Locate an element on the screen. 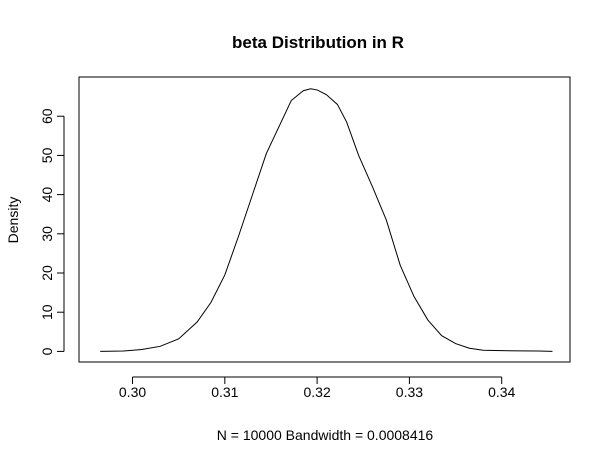 Image resolution: width=609 pixels, height=461 pixels. y-tick-label: 10 is located at coordinates (47, 312).